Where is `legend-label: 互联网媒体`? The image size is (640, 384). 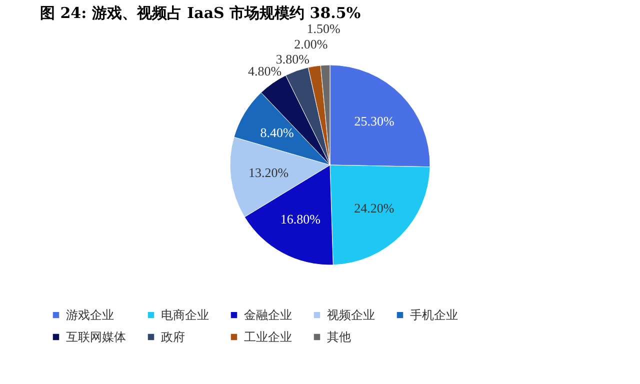
legend-label: 互联网媒体 is located at coordinates (96, 337).